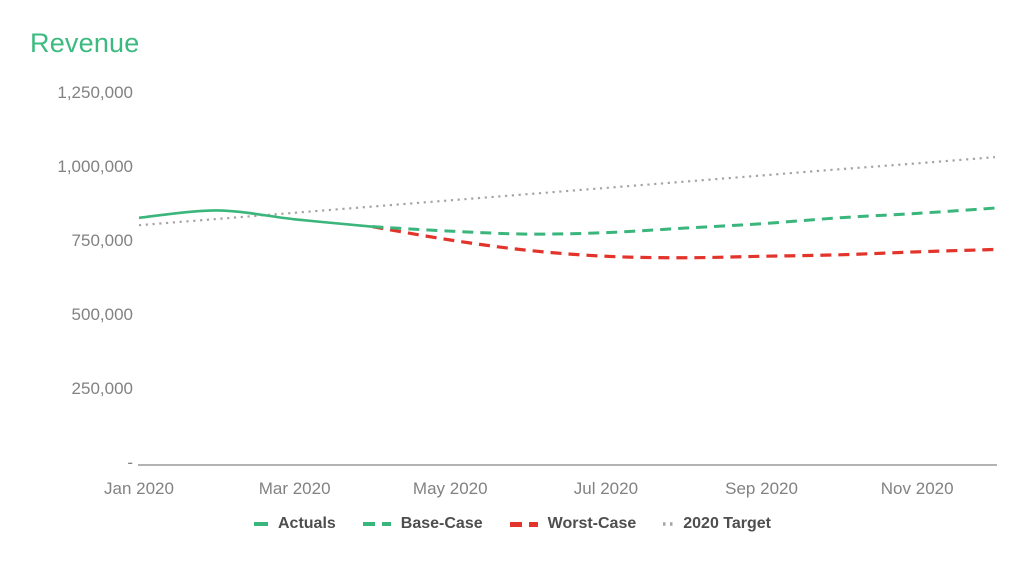 This screenshot has height=569, width=1024. Describe the element at coordinates (307, 523) in the screenshot. I see `legend-label: Actuals` at that location.